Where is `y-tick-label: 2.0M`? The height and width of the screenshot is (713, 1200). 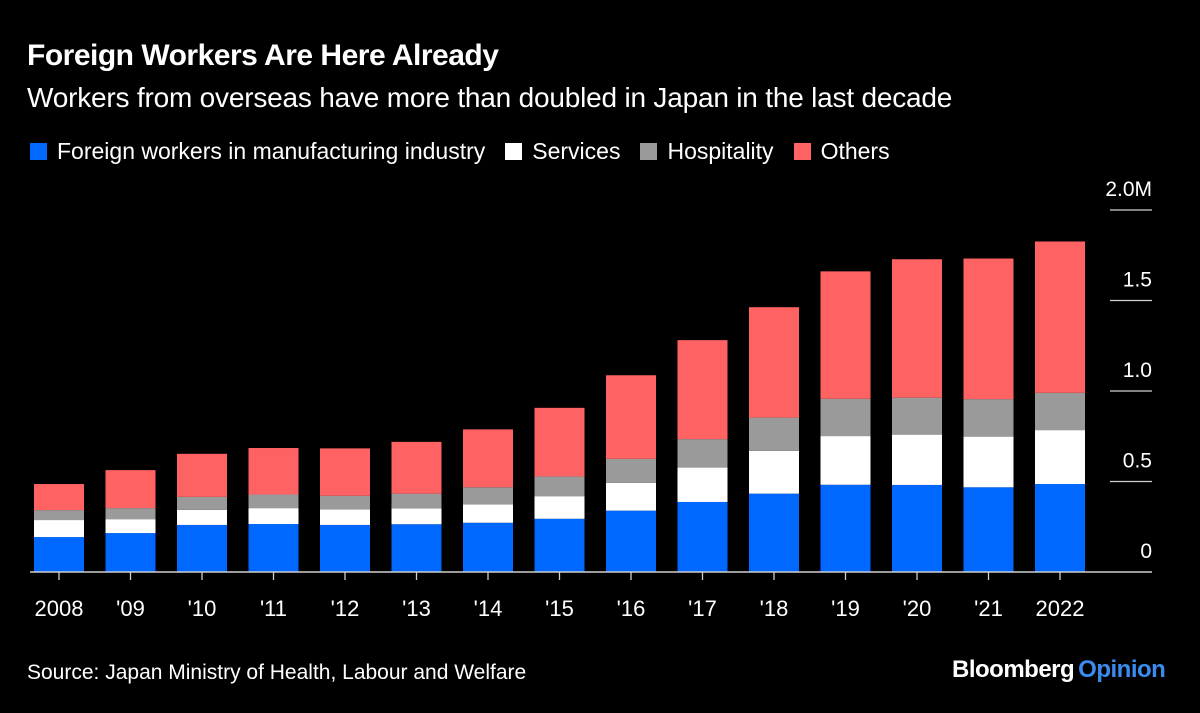
y-tick-label: 2.0M is located at coordinates (1128, 189).